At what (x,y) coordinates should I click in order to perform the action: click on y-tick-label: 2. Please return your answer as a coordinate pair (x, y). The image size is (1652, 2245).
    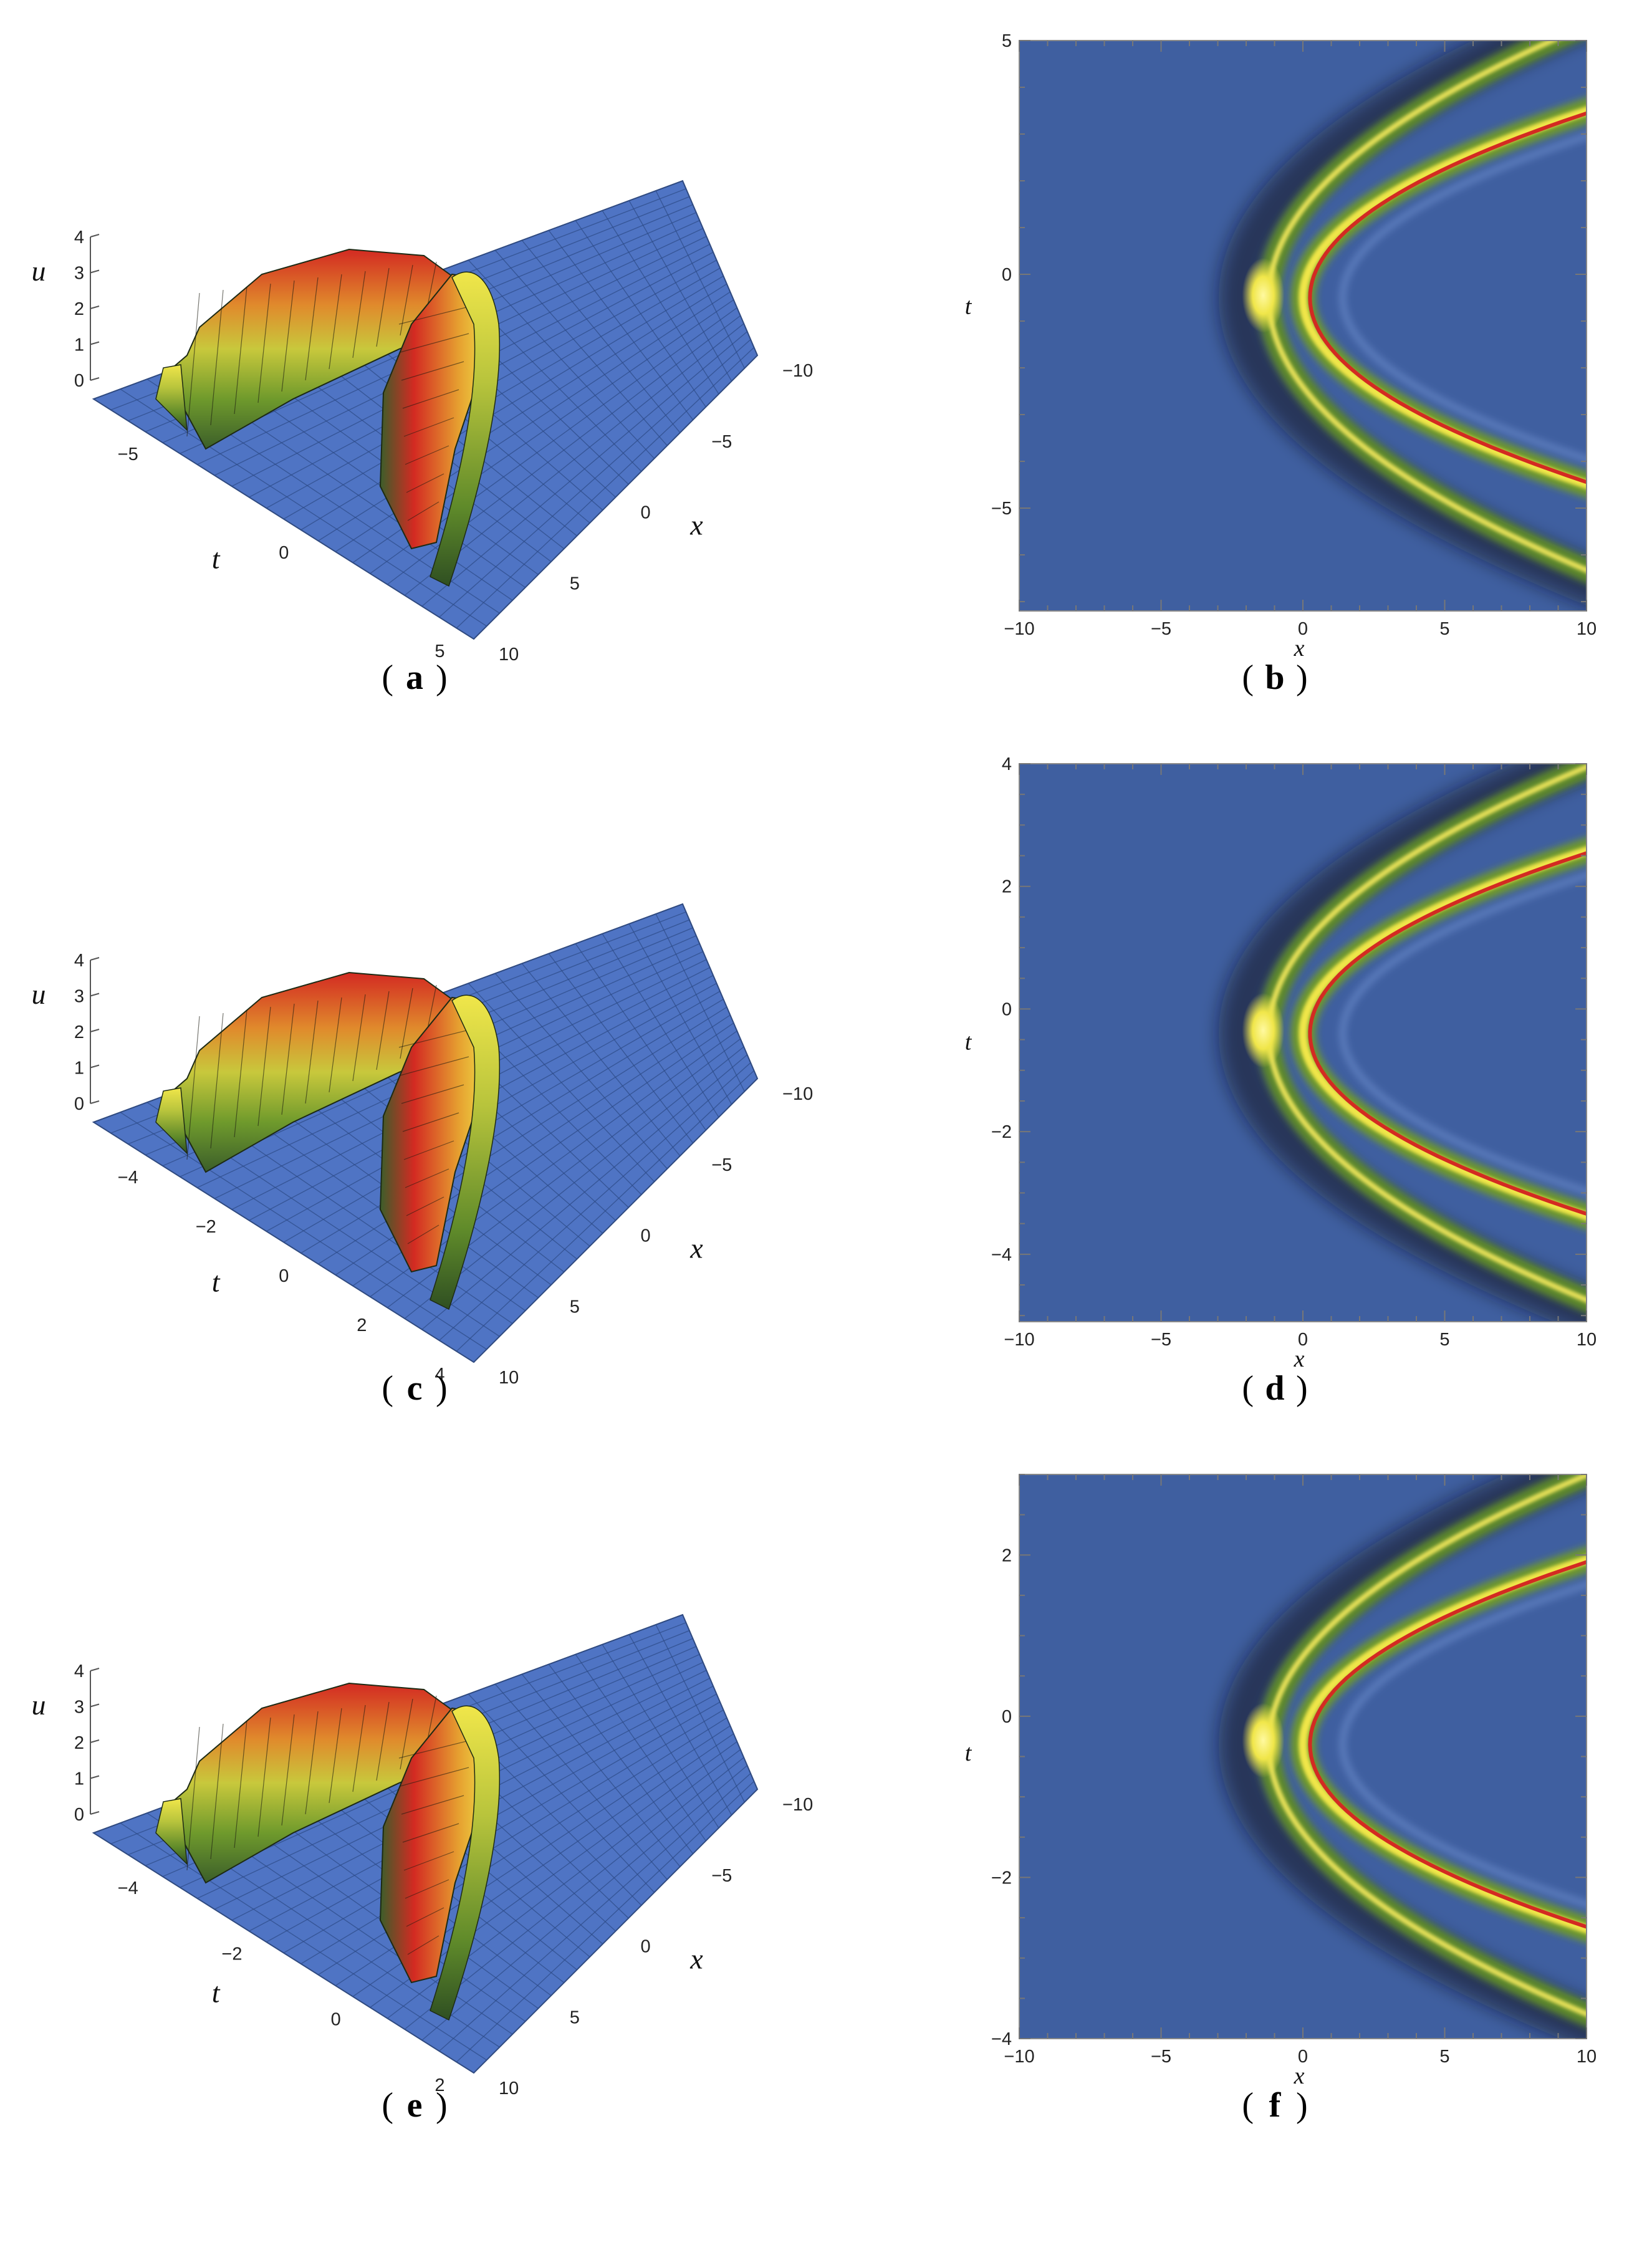
    Looking at the image, I should click on (1007, 887).